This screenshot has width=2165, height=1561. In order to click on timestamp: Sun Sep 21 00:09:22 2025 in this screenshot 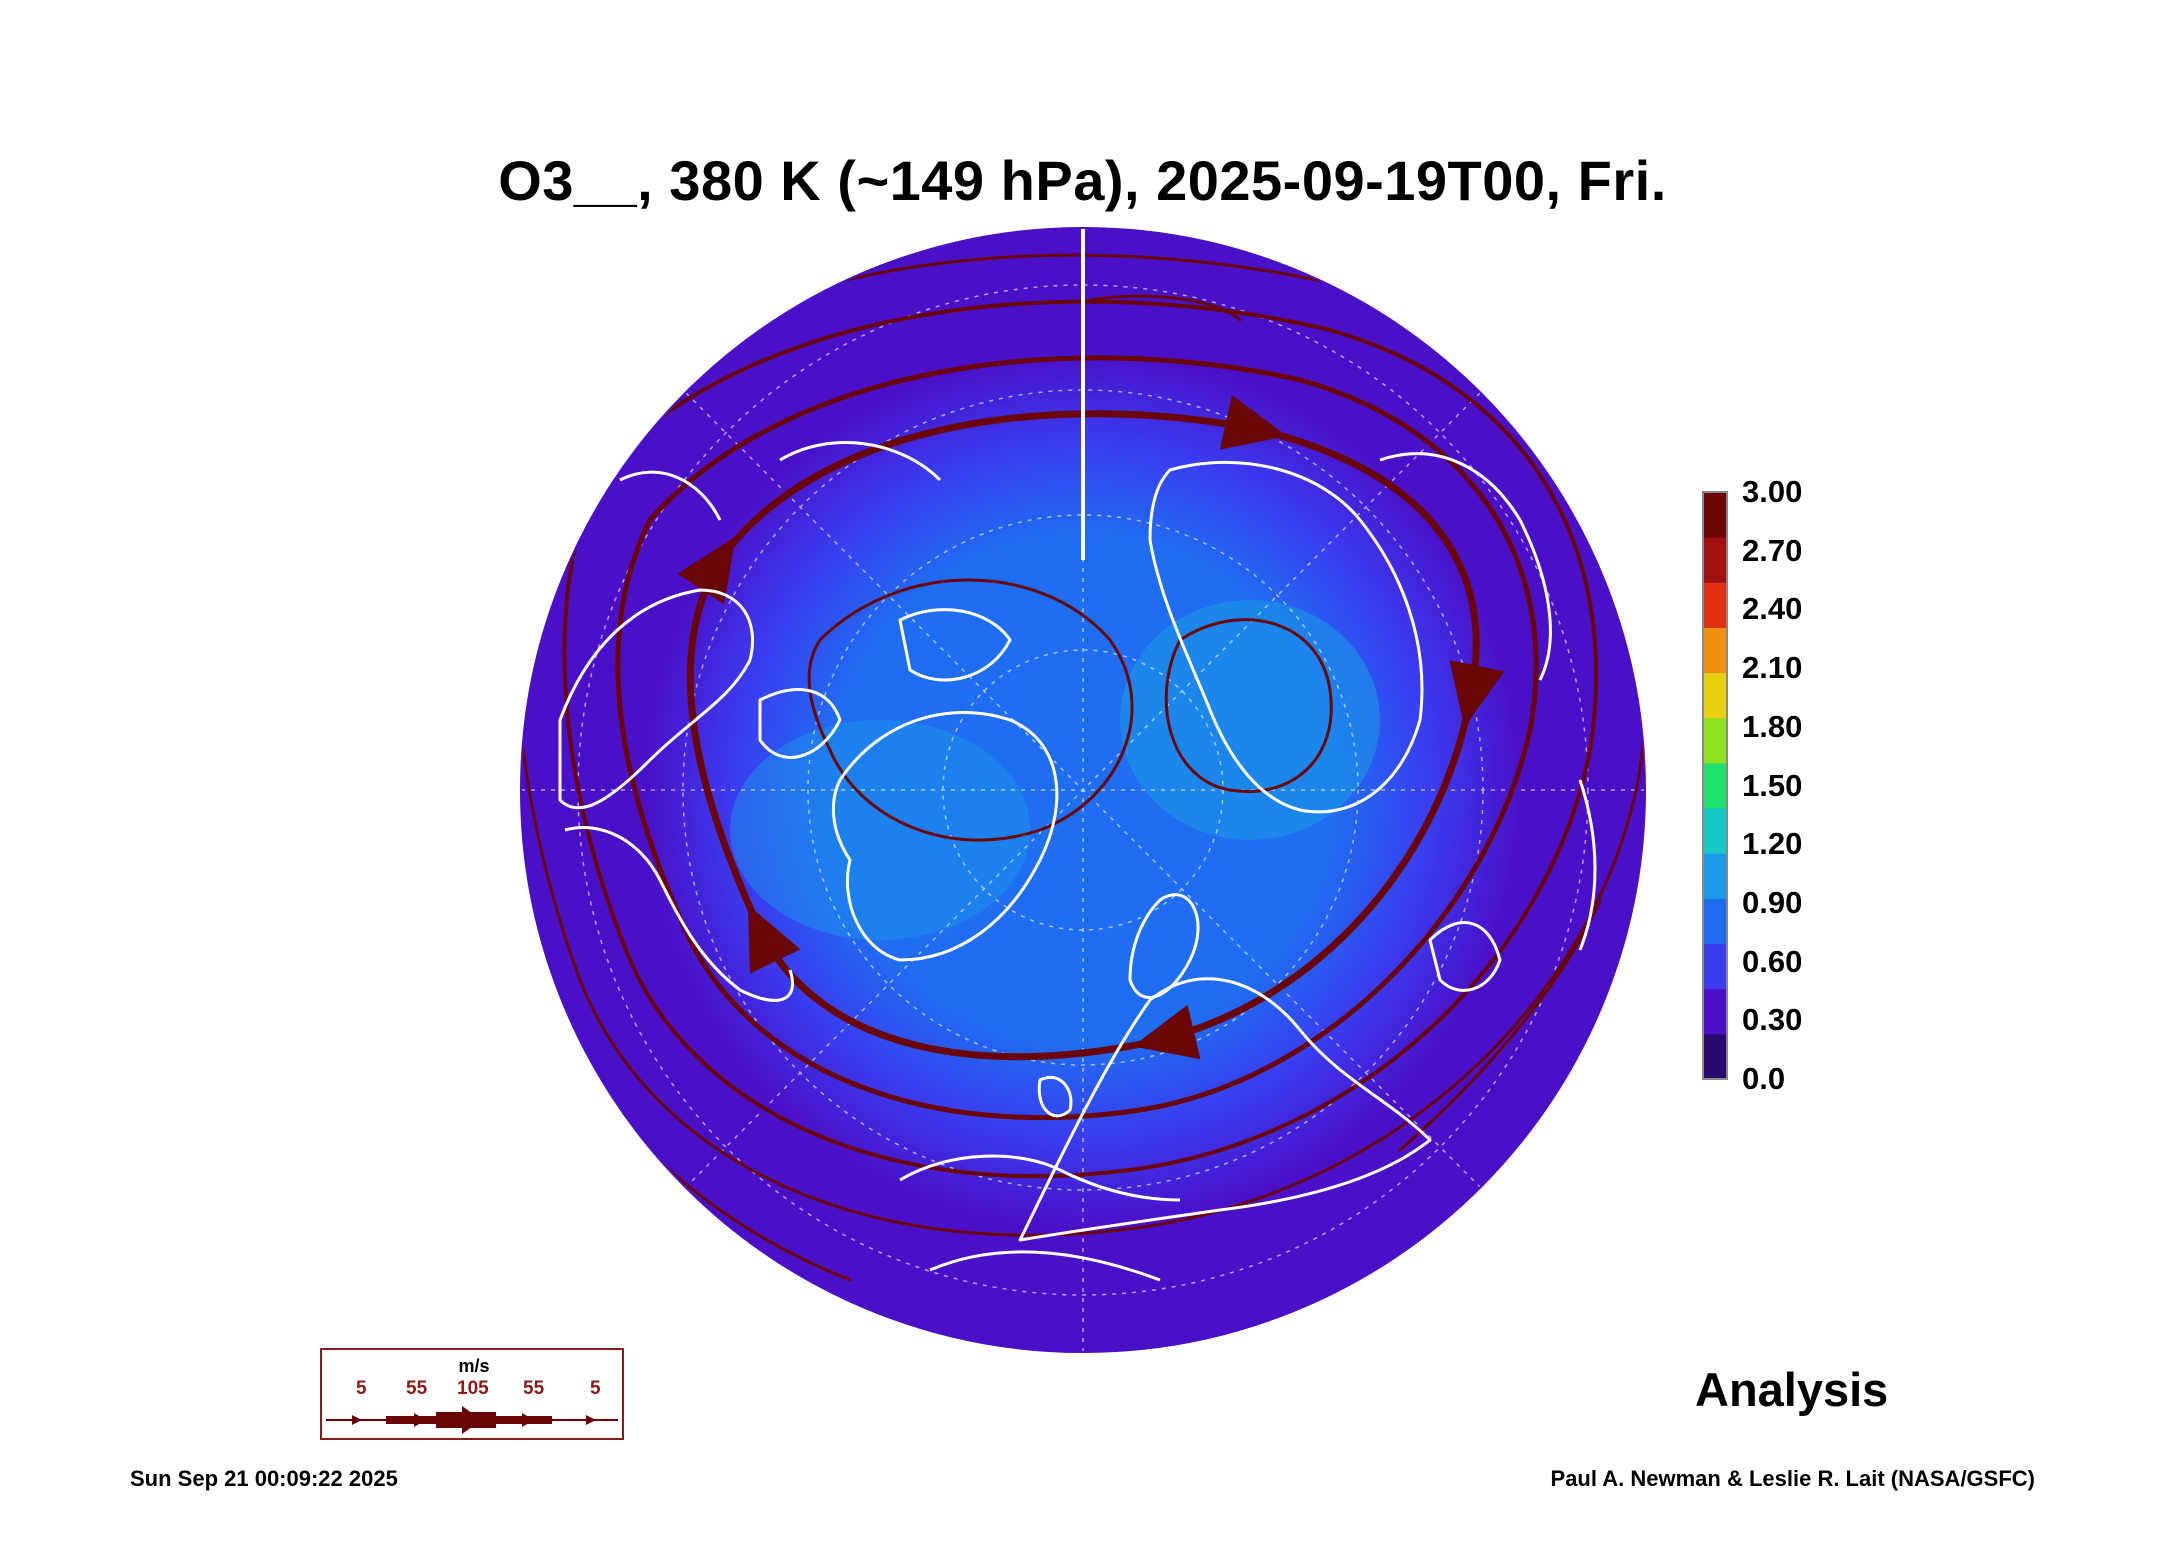, I will do `click(264, 1478)`.